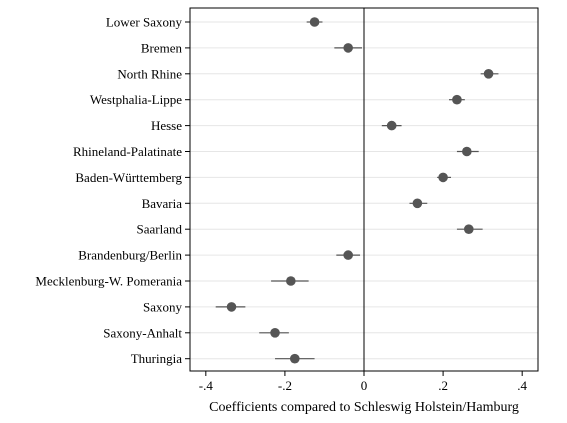  What do you see at coordinates (108, 281) in the screenshot?
I see `category-label: Mecklenburg-W. Pomerania` at bounding box center [108, 281].